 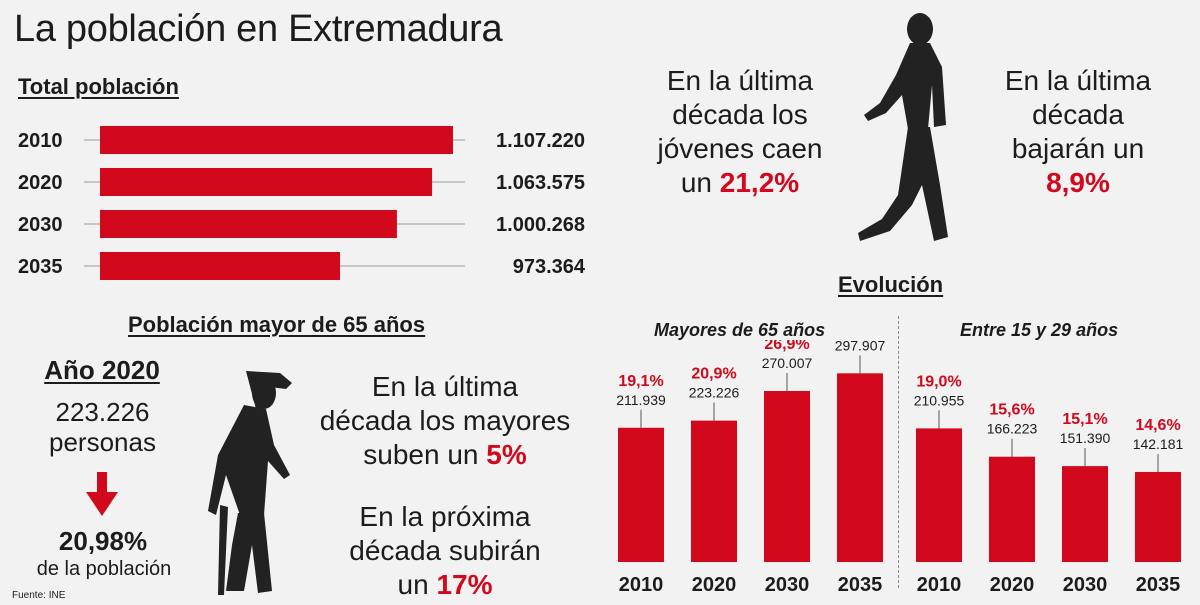 I want to click on youth-value-label: 151.390, so click(x=1085, y=438).